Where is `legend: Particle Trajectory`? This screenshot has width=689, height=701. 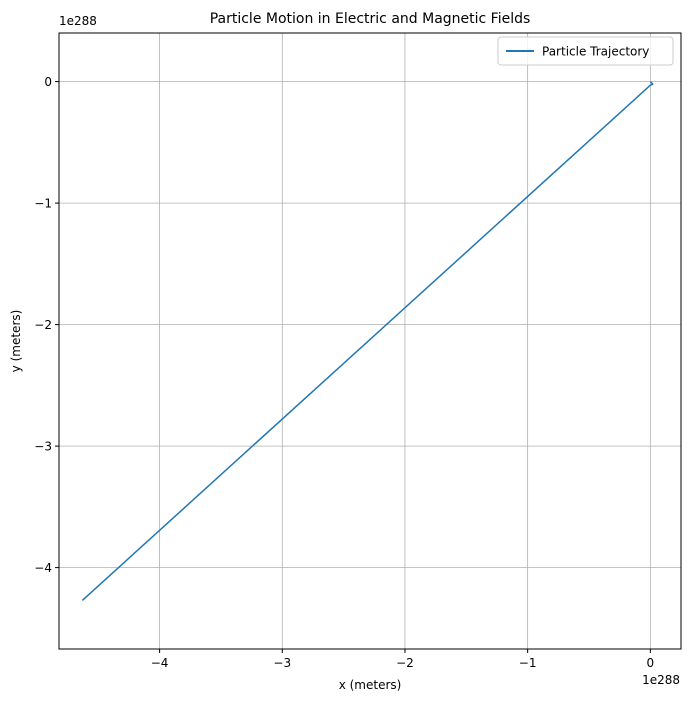
legend: Particle Trajectory is located at coordinates (585, 51).